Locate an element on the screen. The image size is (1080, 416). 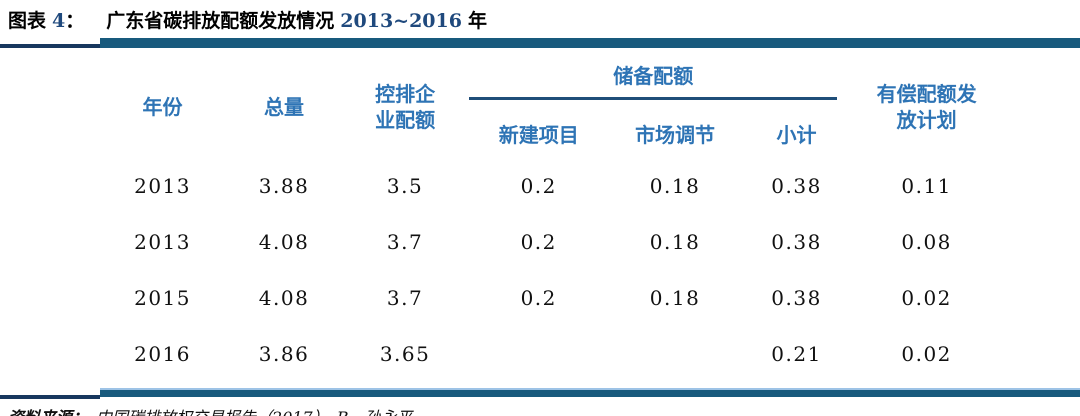
column-header-year: 年份 is located at coordinates (162, 108).